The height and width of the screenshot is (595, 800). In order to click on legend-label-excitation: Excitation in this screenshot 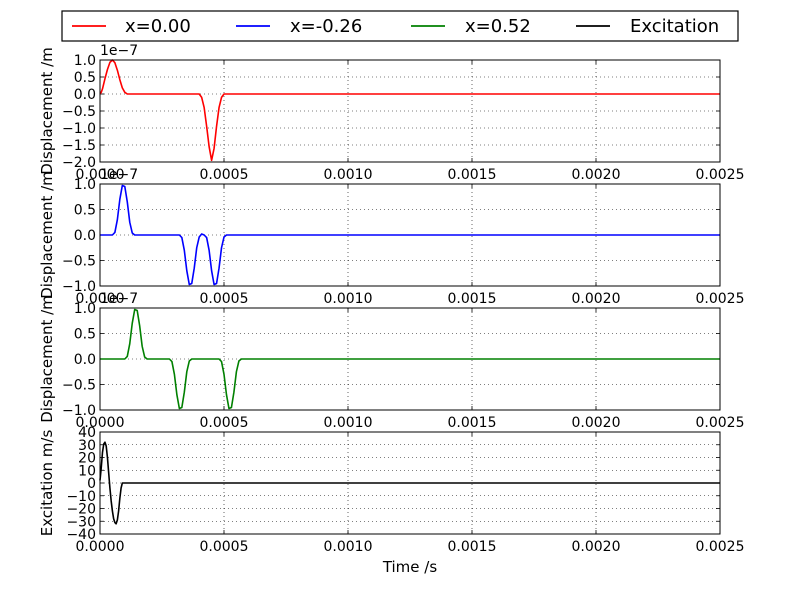, I will do `click(674, 26)`.